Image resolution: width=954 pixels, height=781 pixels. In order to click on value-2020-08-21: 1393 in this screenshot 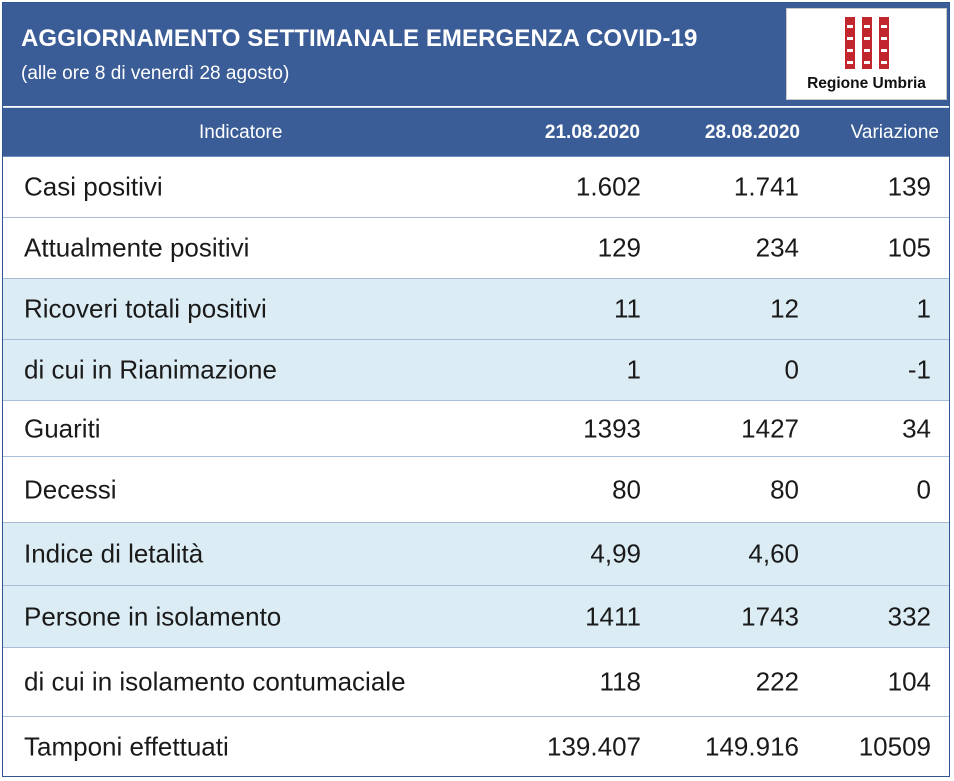, I will do `click(612, 428)`.